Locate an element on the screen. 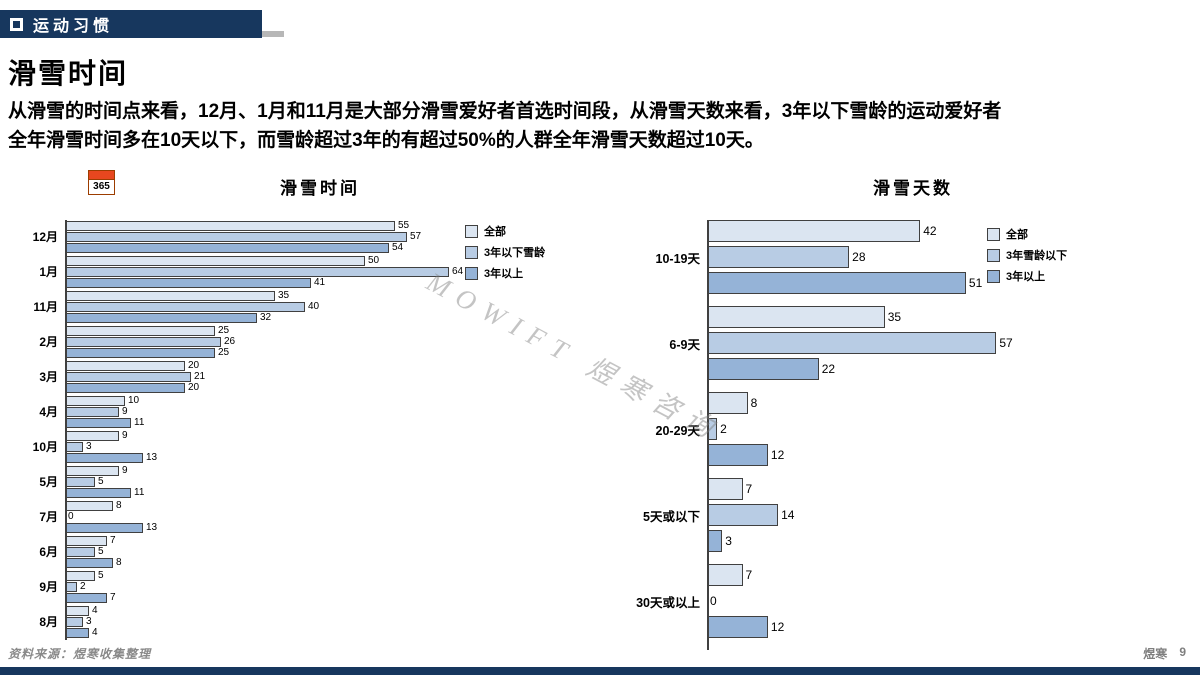 The image size is (1200, 675). bar-row: 2 is located at coordinates (872, 429).